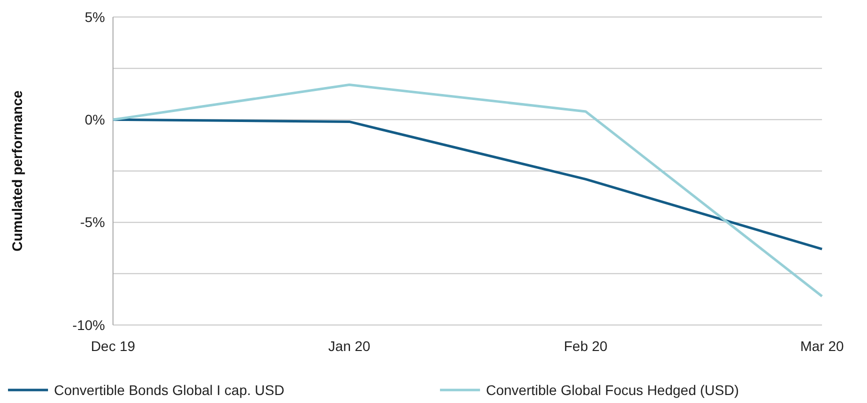  Describe the element at coordinates (113, 346) in the screenshot. I see `x-tick-label: Dec 19` at that location.